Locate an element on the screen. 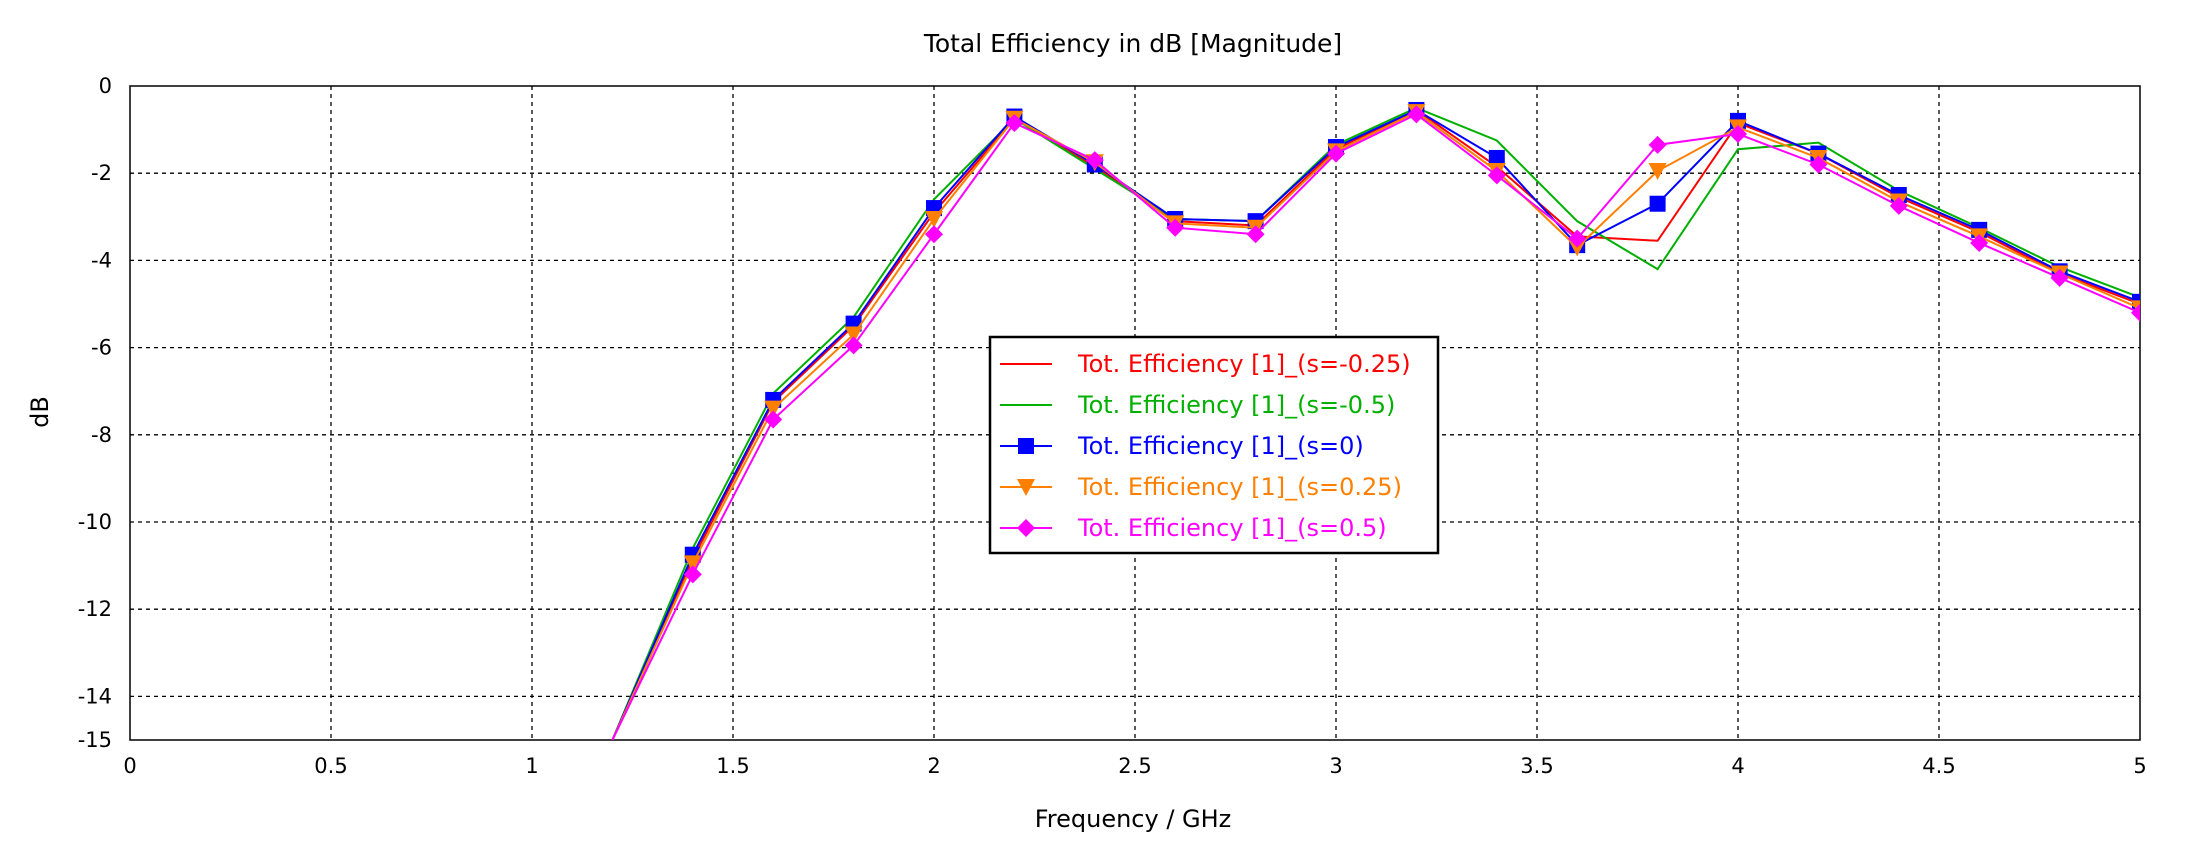 The image size is (2204, 841). y-axis-title: dB is located at coordinates (40, 412).